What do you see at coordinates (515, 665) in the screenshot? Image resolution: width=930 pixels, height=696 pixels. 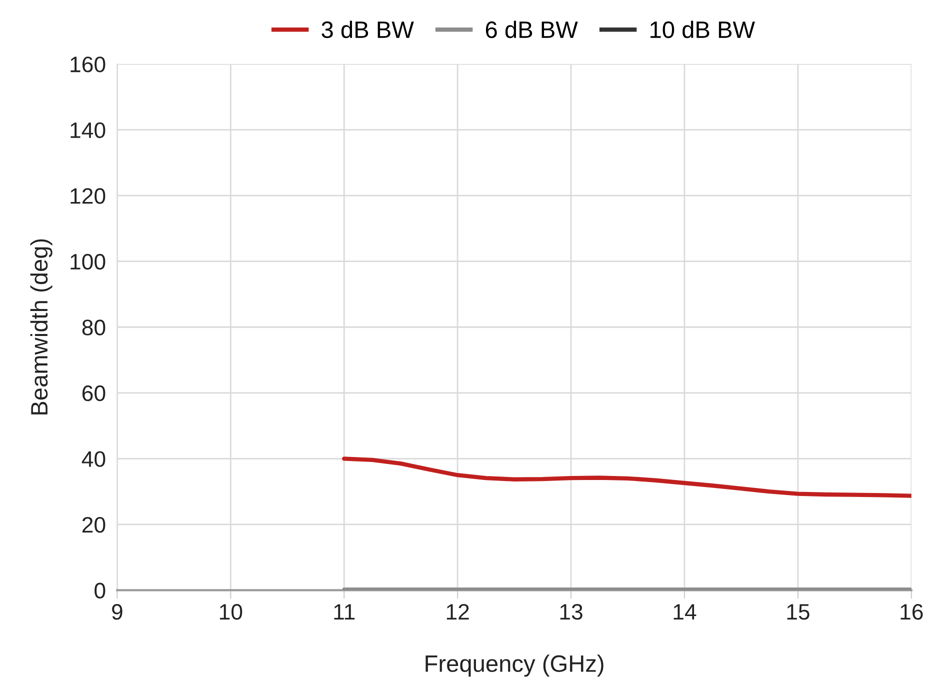 I see `x-axis-title: Frequency (GHz)` at bounding box center [515, 665].